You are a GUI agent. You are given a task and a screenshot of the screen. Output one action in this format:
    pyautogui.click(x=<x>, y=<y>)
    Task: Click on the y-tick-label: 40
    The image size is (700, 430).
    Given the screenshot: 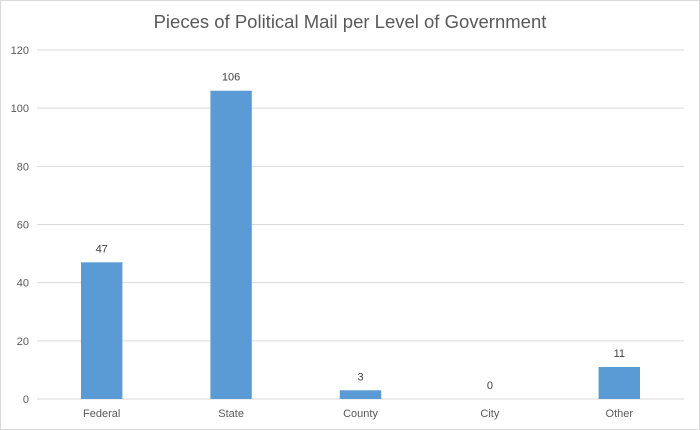 What is the action you would take?
    pyautogui.click(x=23, y=284)
    